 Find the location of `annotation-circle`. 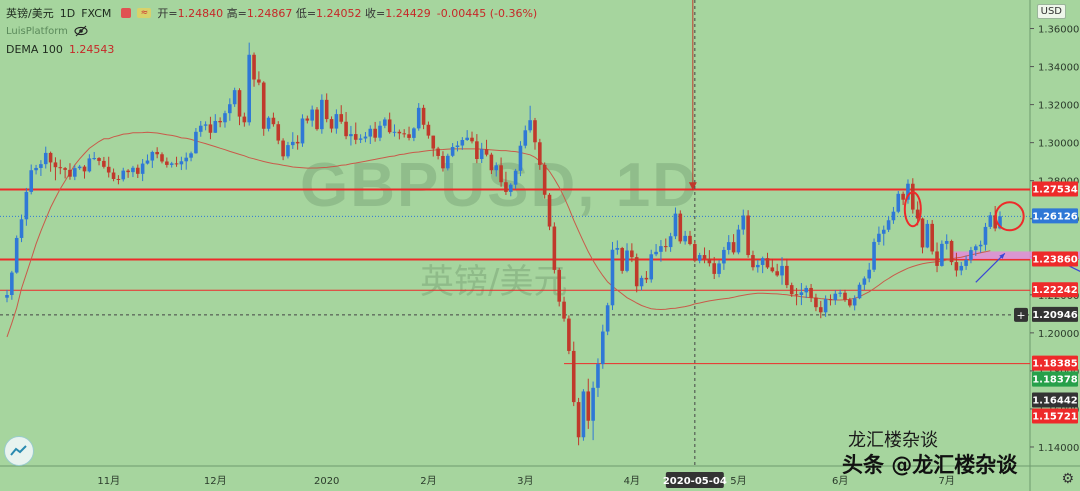

annotation-circle is located at coordinates (1009, 216).